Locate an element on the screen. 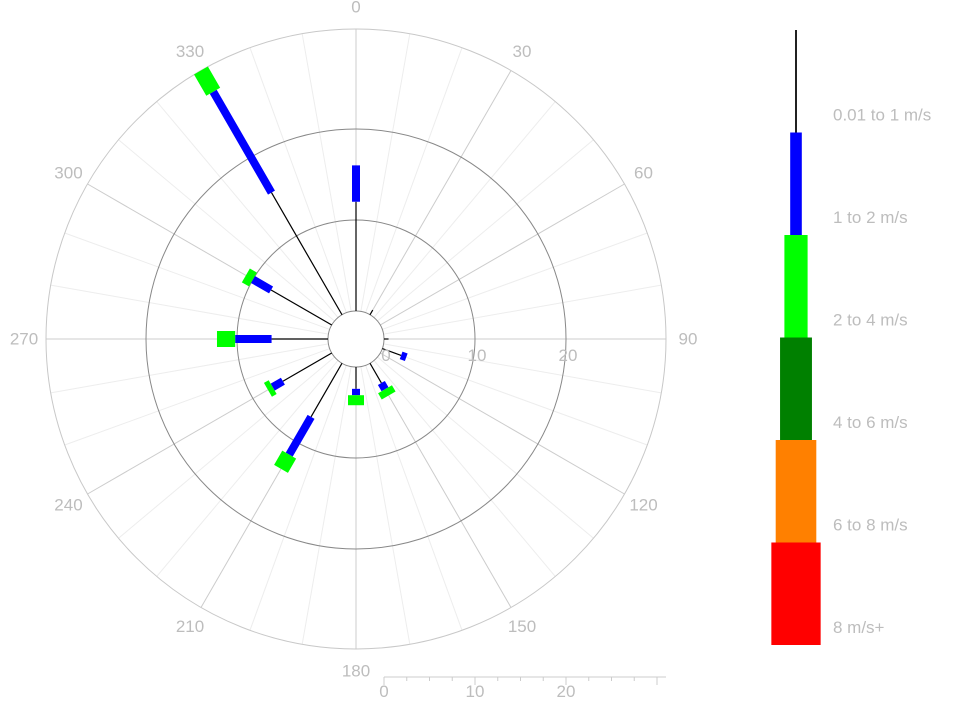  direction-label: 210 is located at coordinates (190, 626).